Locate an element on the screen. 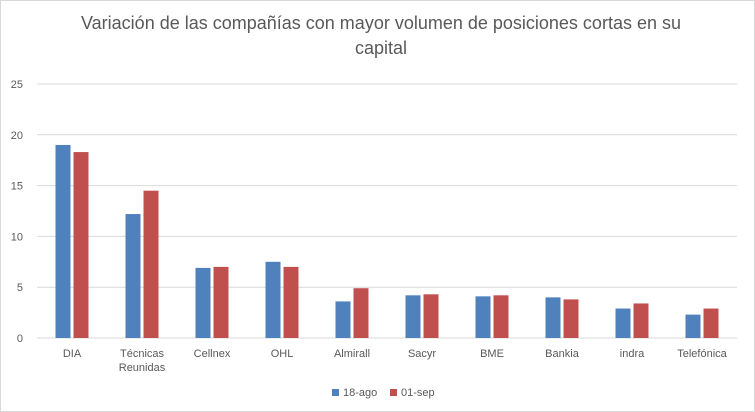 This screenshot has width=755, height=412. y-tick-label: 10 is located at coordinates (17, 237).